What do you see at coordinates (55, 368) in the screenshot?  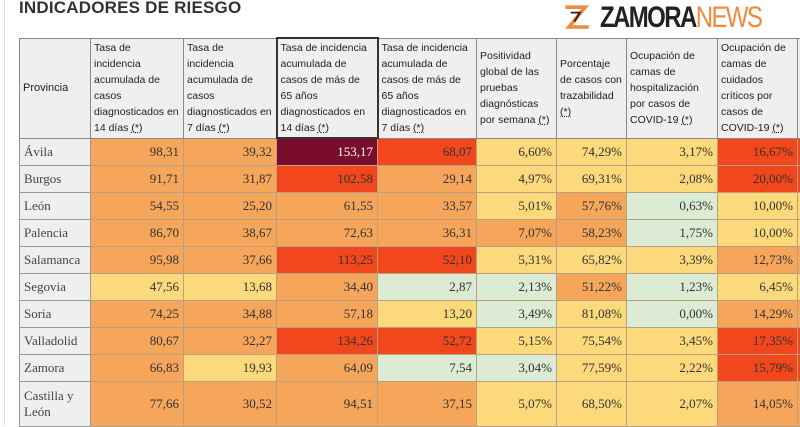 I see `province-name: Zamora` at bounding box center [55, 368].